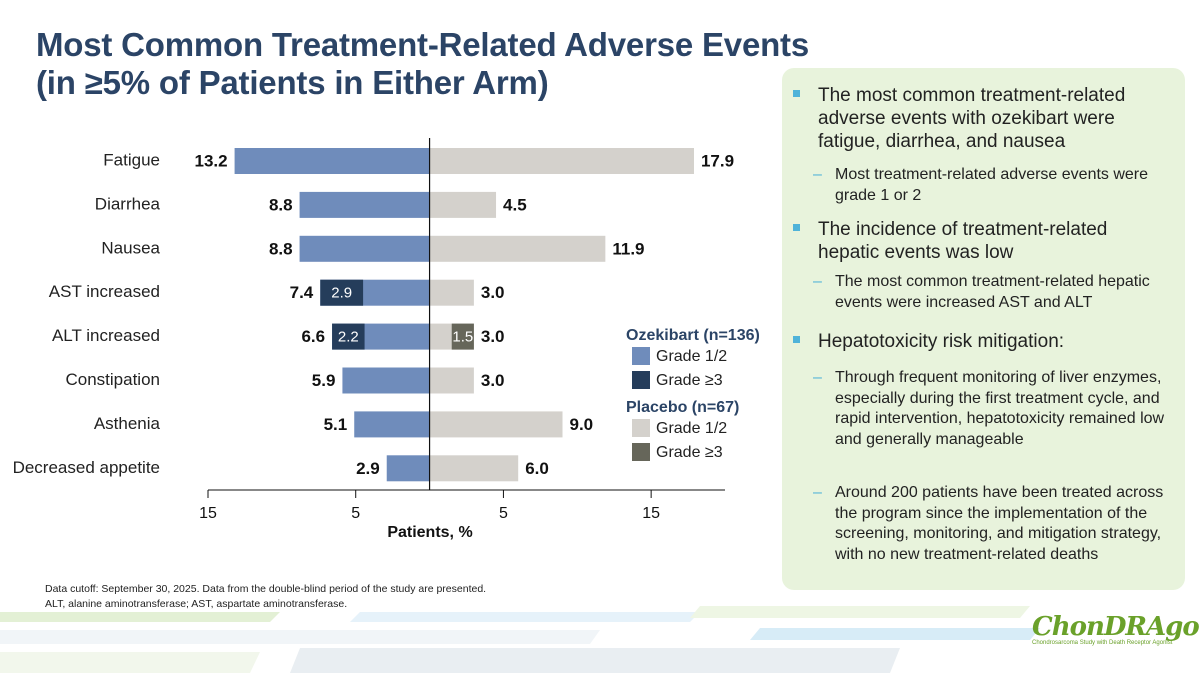 This screenshot has height=673, width=1200. What do you see at coordinates (112, 379) in the screenshot?
I see `category-label: Constipation` at bounding box center [112, 379].